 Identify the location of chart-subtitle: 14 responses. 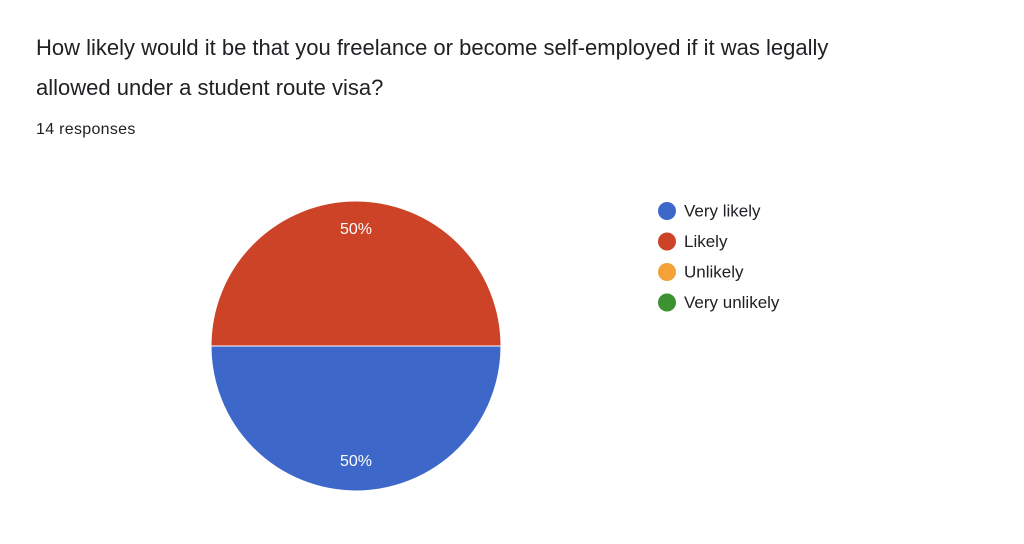
(86, 129).